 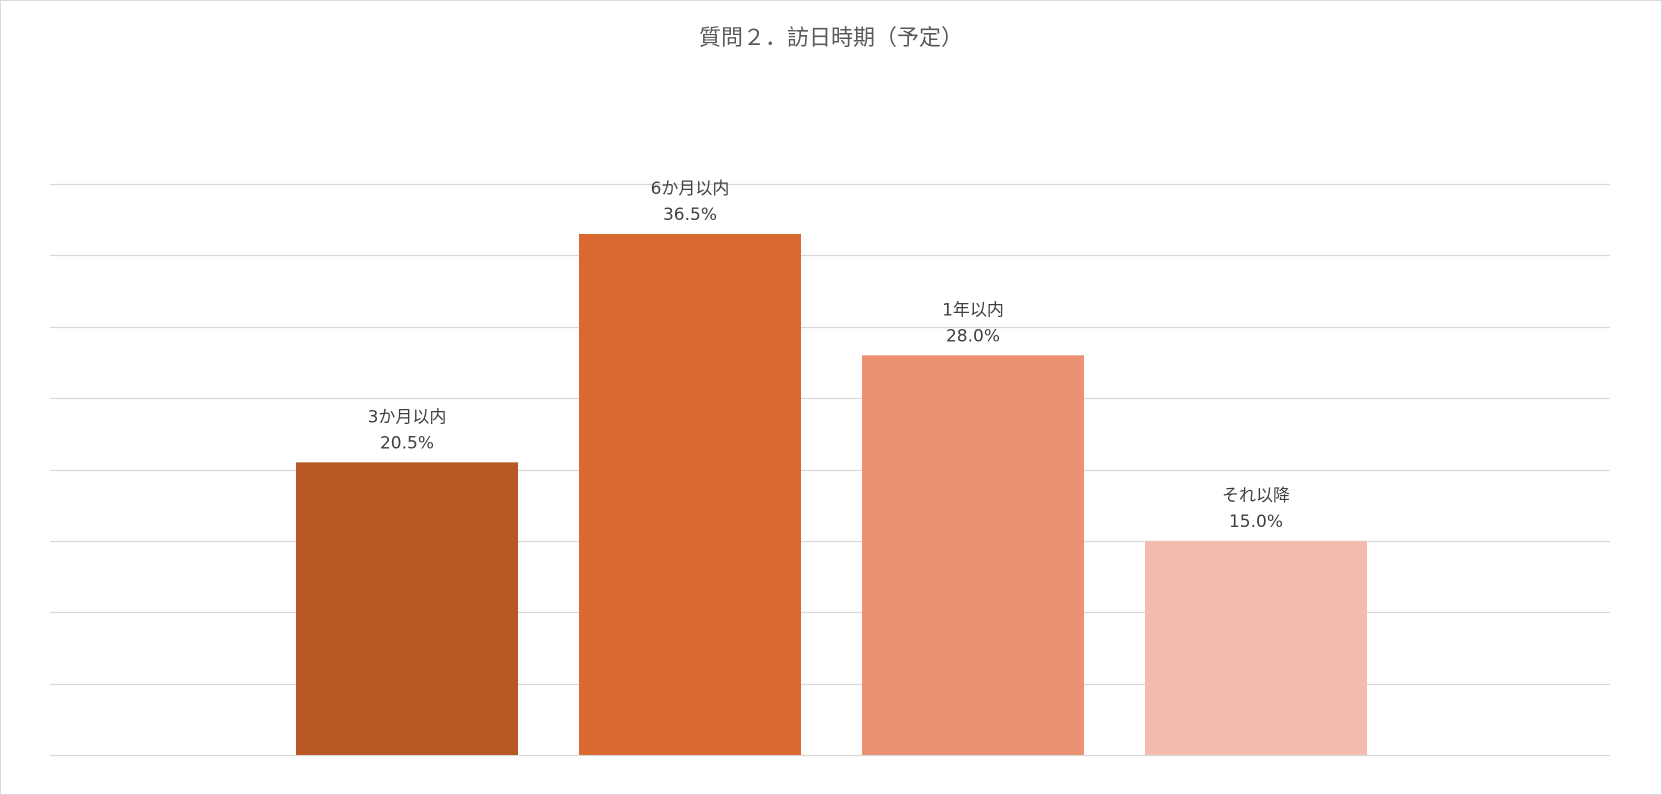 What do you see at coordinates (973, 310) in the screenshot?
I see `data-label-category: 1年以内` at bounding box center [973, 310].